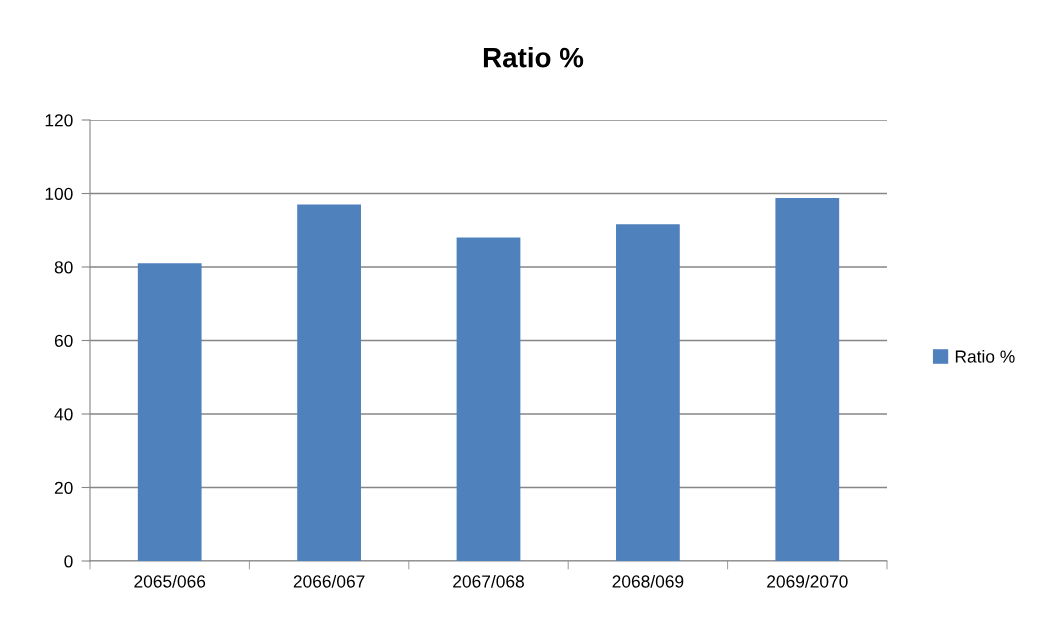 The image size is (1048, 623). Describe the element at coordinates (329, 581) in the screenshot. I see `x-tick-label: 2066/067` at that location.